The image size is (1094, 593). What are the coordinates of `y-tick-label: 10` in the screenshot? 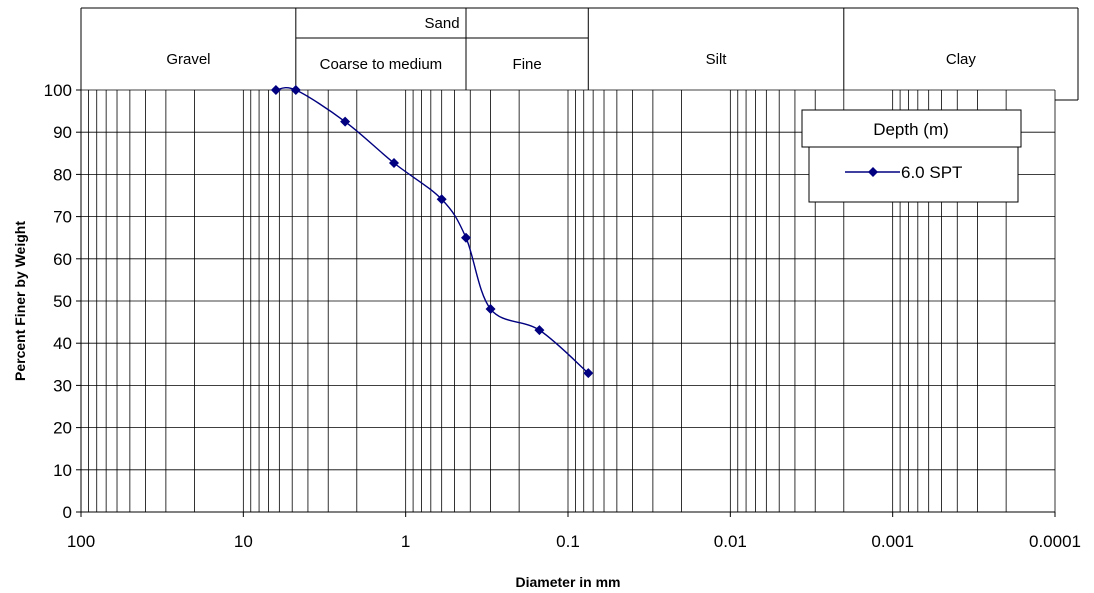 It's located at (62, 470).